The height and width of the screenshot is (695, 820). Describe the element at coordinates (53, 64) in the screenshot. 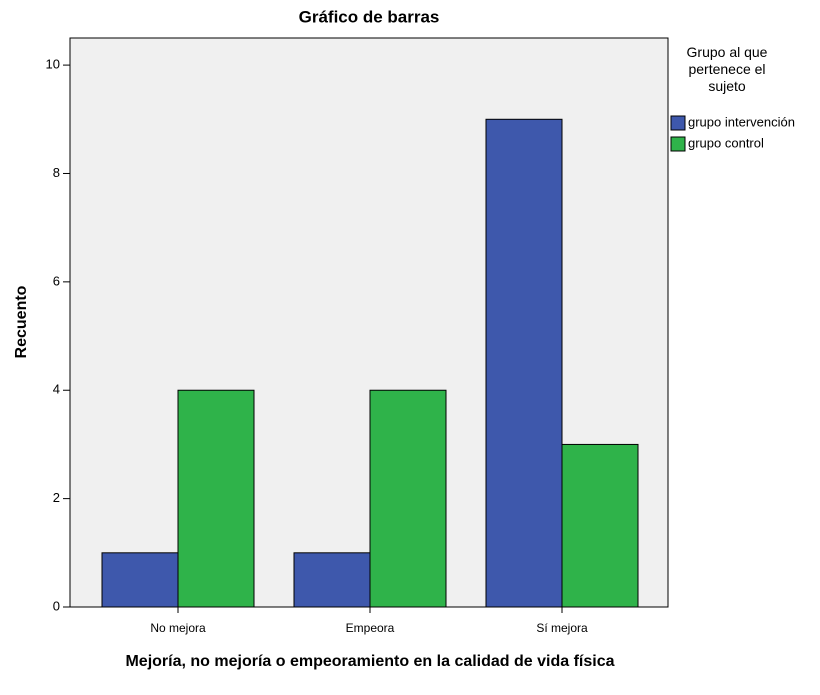

I see `y-tick-label: 10` at that location.